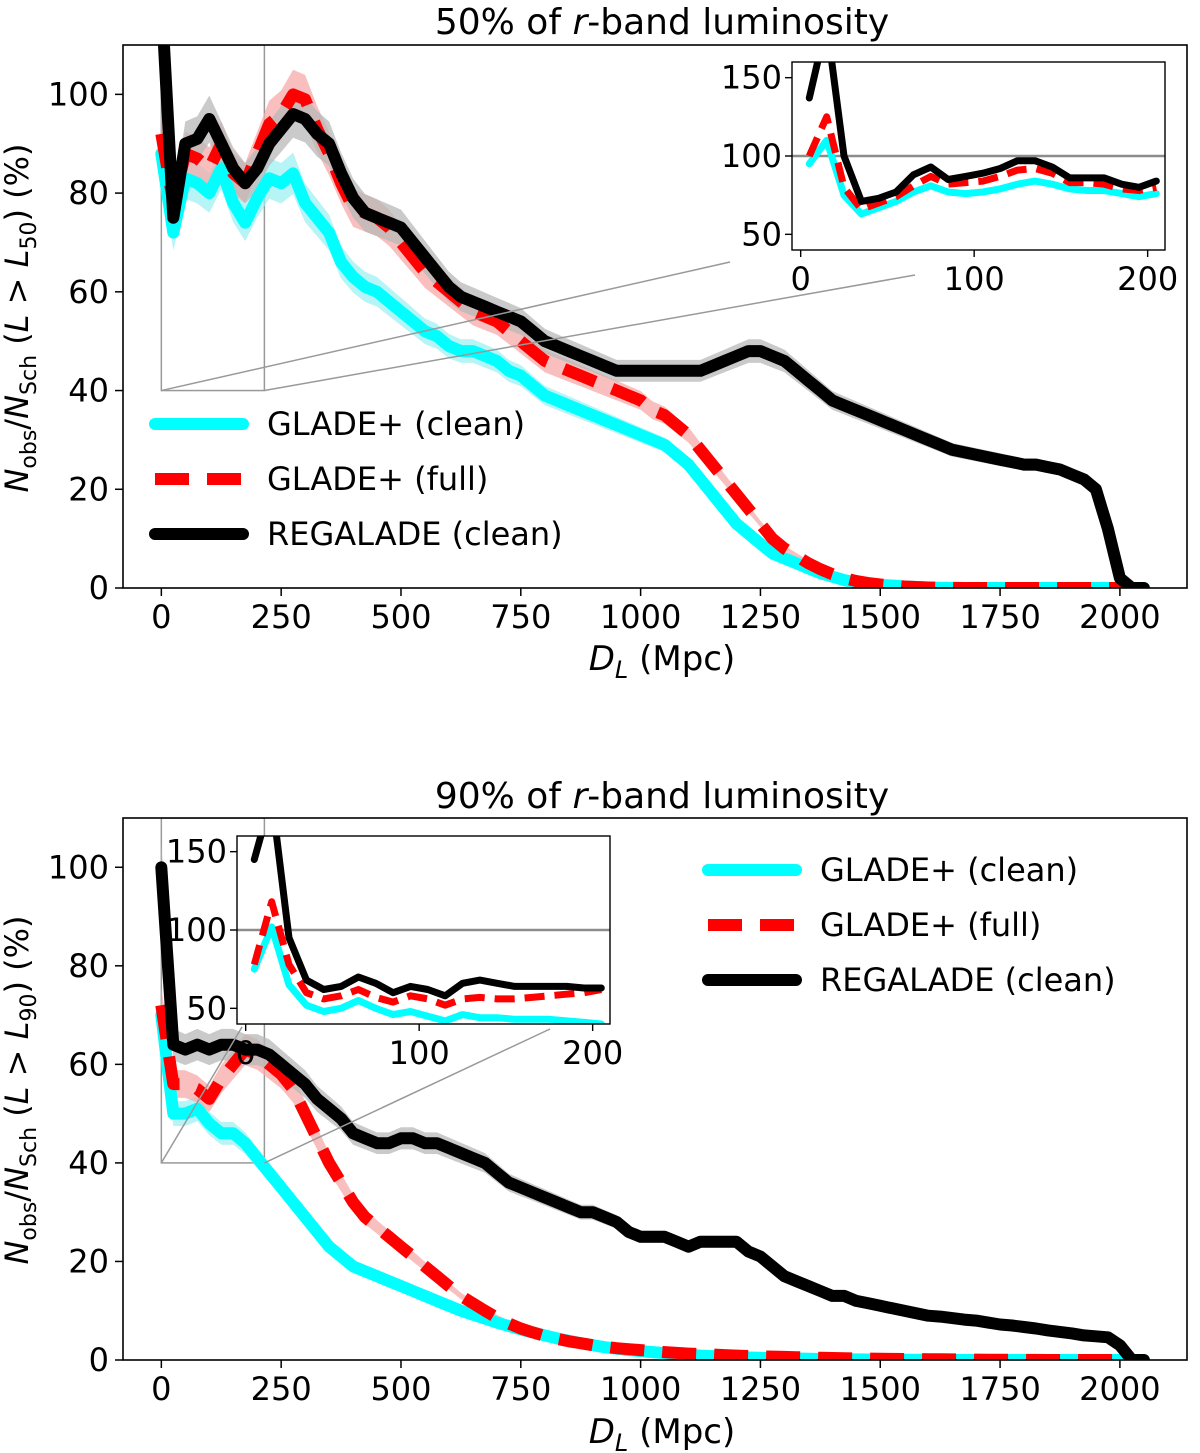  I want to click on title-suffix: -band luminosity, so click(738, 22).